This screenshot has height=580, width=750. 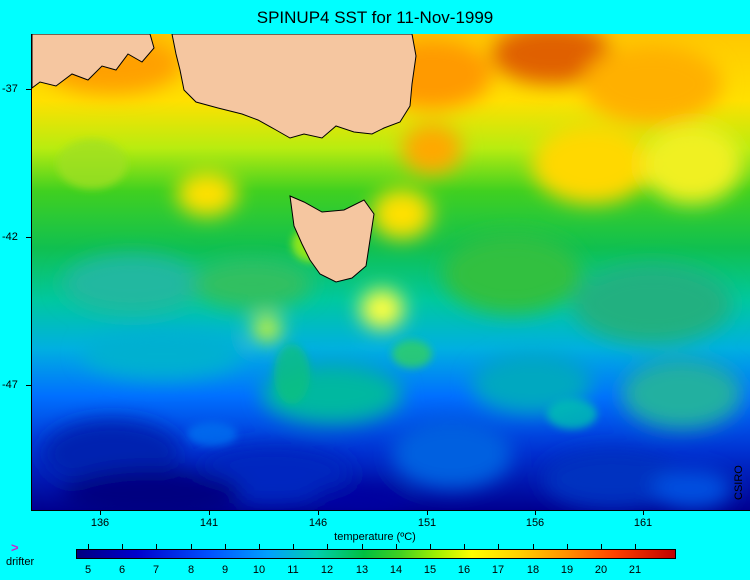 I want to click on colorbar-tick-label: 19, so click(x=567, y=570).